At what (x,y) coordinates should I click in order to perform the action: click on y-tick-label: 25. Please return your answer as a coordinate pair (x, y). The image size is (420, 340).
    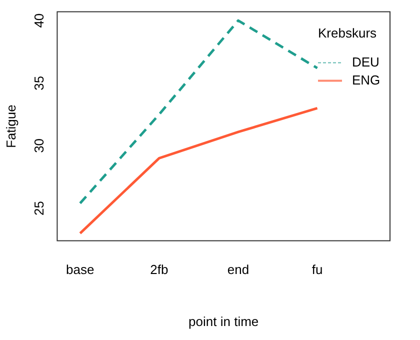
    Looking at the image, I should click on (39, 208).